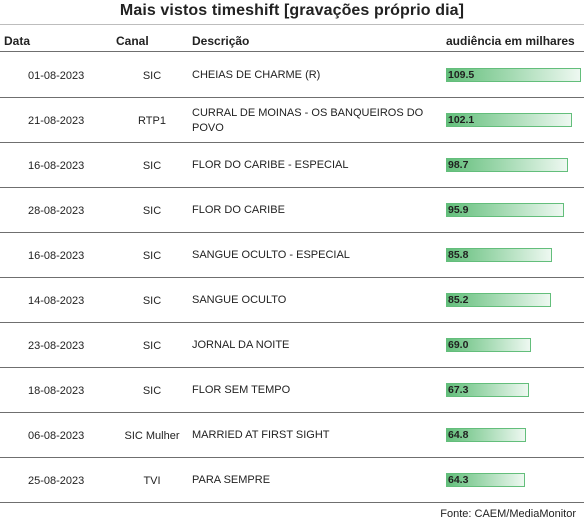 This screenshot has width=584, height=529. What do you see at coordinates (308, 120) in the screenshot?
I see `row-description: CURRAL DE MOINAS - OS BANQUEIROS DO POVO` at bounding box center [308, 120].